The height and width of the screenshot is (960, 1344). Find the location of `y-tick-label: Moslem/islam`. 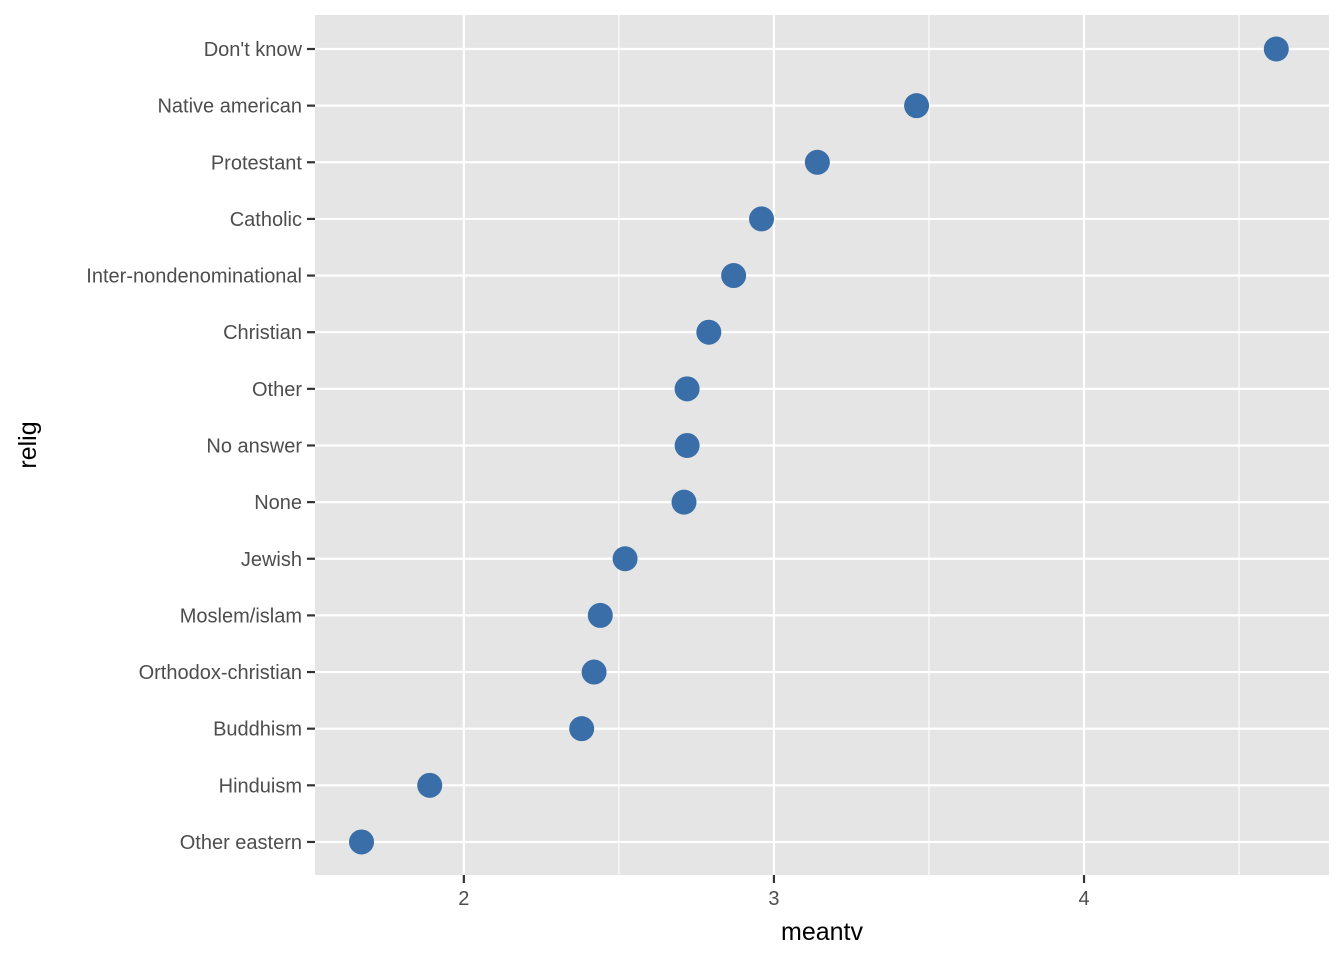

y-tick-label: Moslem/islam is located at coordinates (241, 616).